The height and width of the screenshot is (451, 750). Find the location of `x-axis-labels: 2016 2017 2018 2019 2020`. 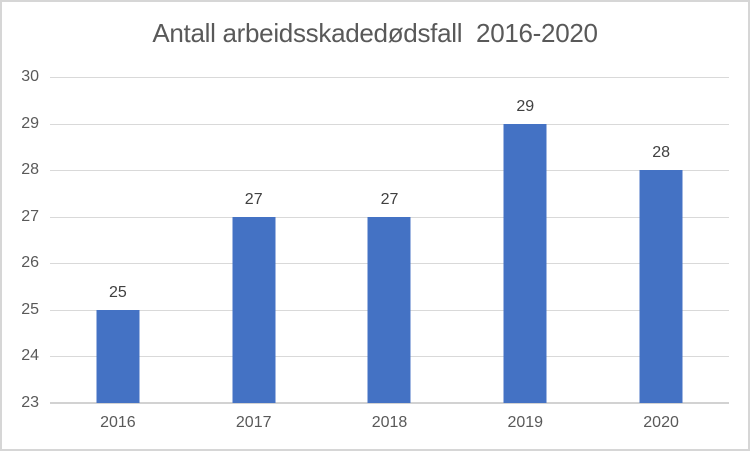

x-axis-labels: 2016 2017 2018 2019 2020 is located at coordinates (389, 426).